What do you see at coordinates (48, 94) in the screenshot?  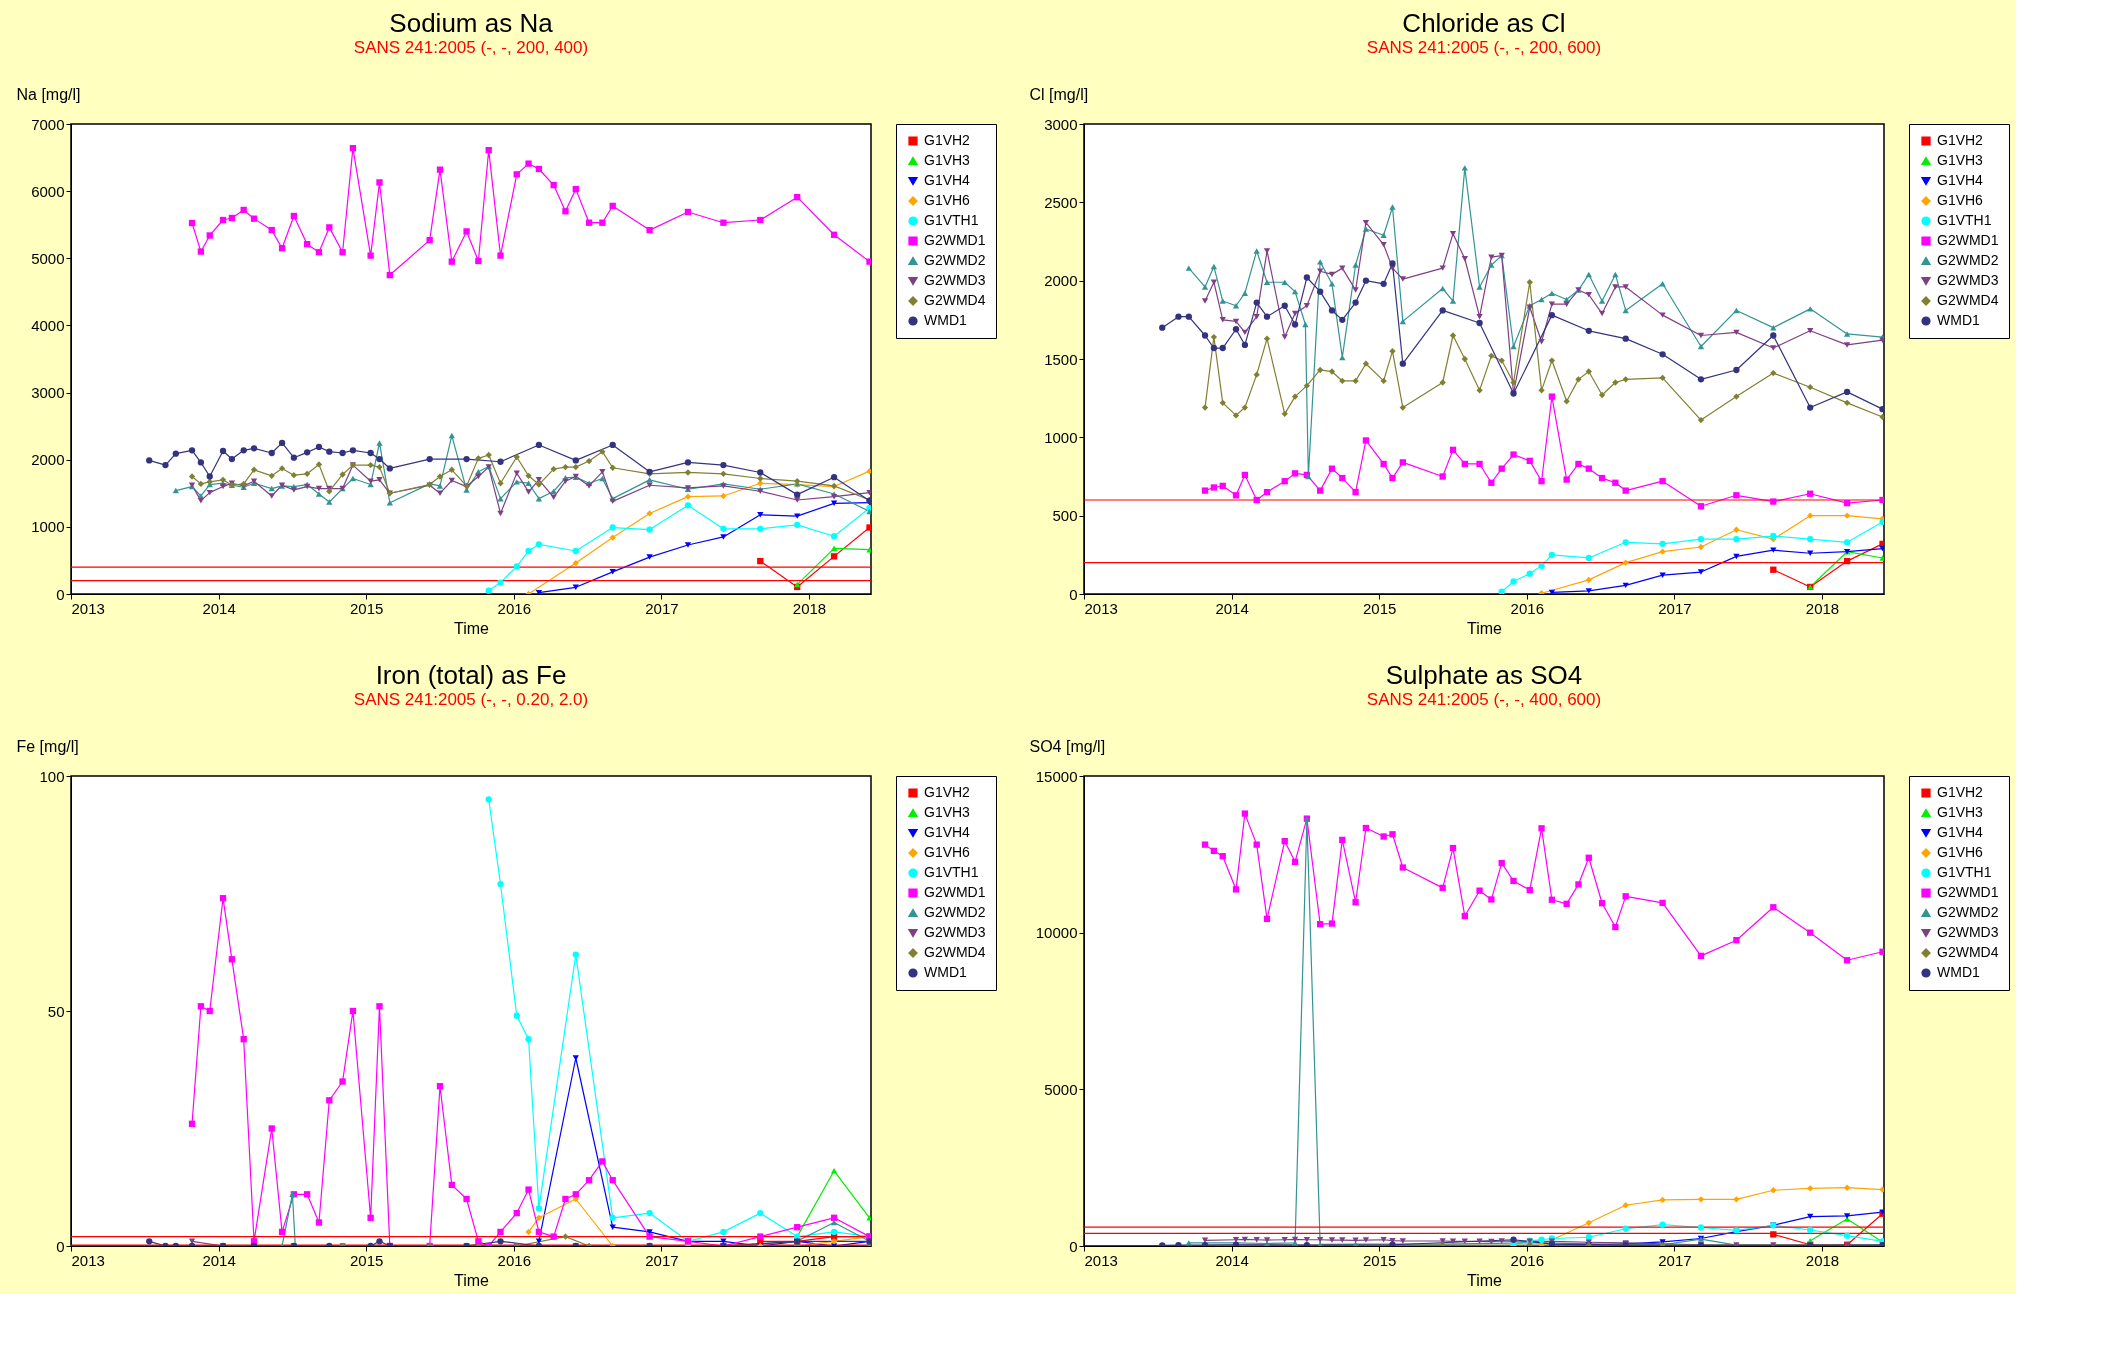 I see `y-axis-title: Na [mg/l]` at bounding box center [48, 94].